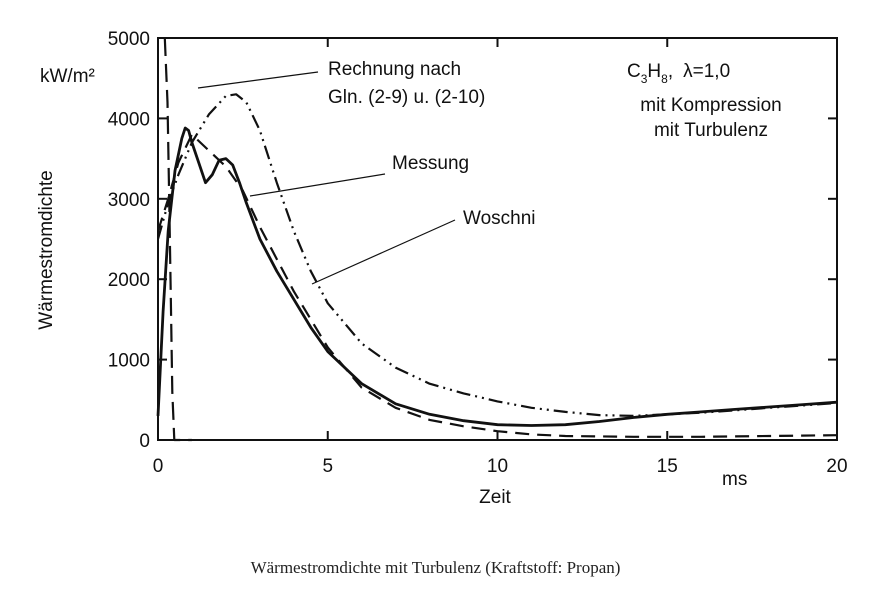  I want to click on annotation-leaders, so click(326, 178).